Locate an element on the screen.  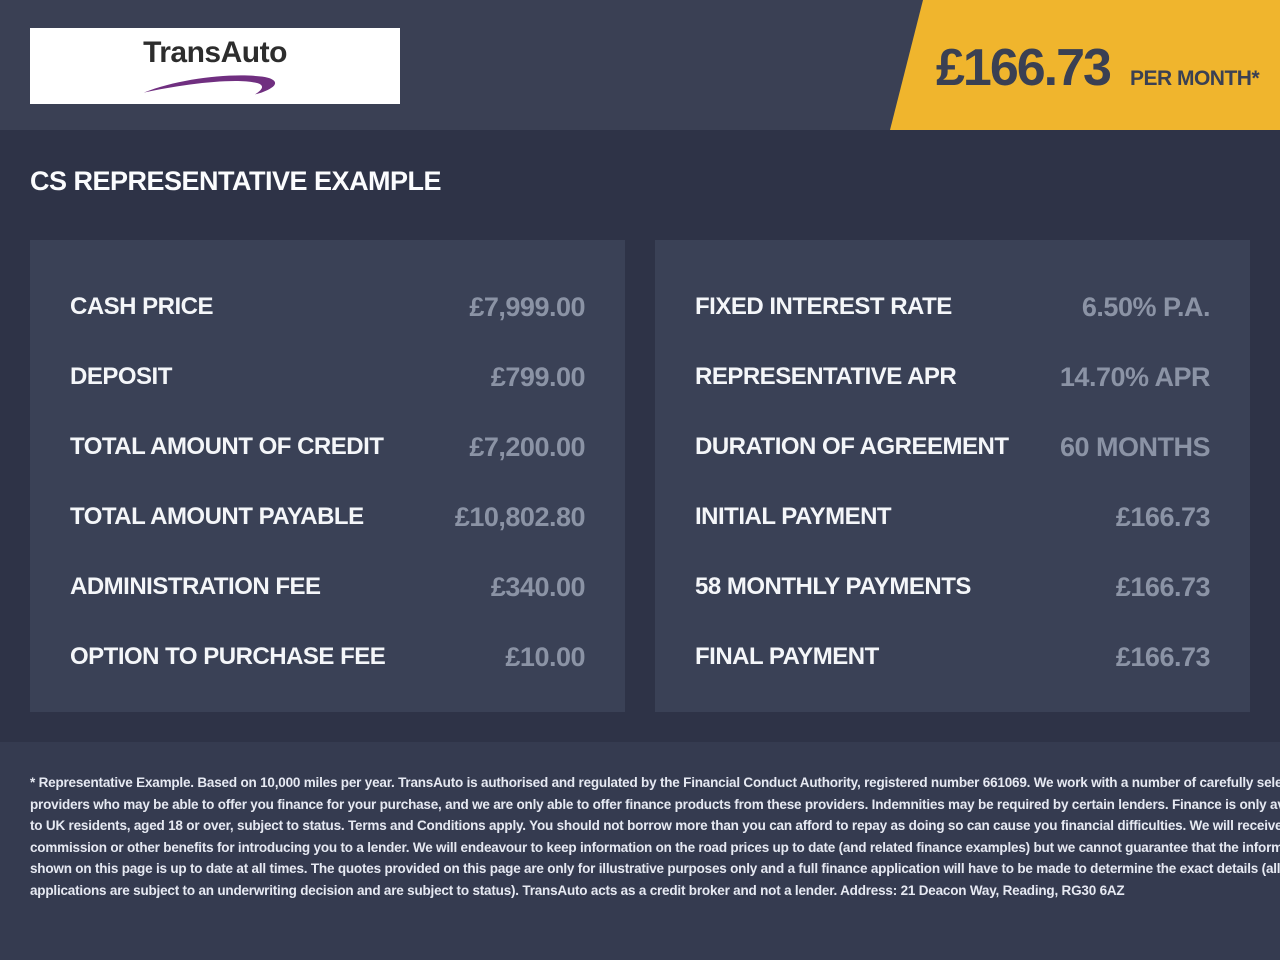
row-label: REPRESENTATIVE APR is located at coordinates (826, 376).